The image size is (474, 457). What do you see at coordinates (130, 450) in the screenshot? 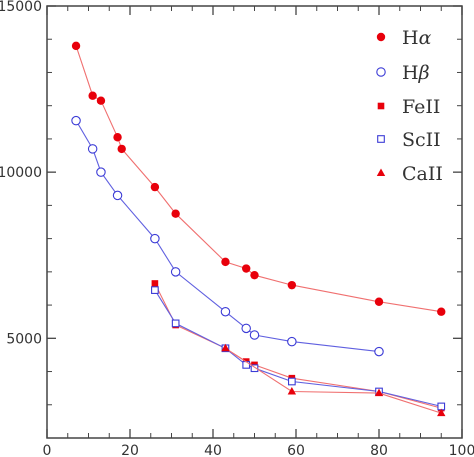
I see `x-tick-label: 20` at bounding box center [130, 450].